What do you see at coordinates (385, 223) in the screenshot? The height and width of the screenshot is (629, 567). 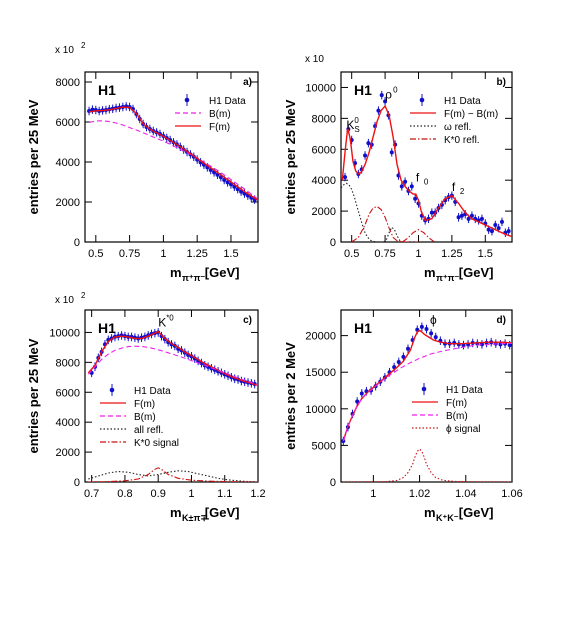 I see `series-line-k-0-refl-` at bounding box center [385, 223].